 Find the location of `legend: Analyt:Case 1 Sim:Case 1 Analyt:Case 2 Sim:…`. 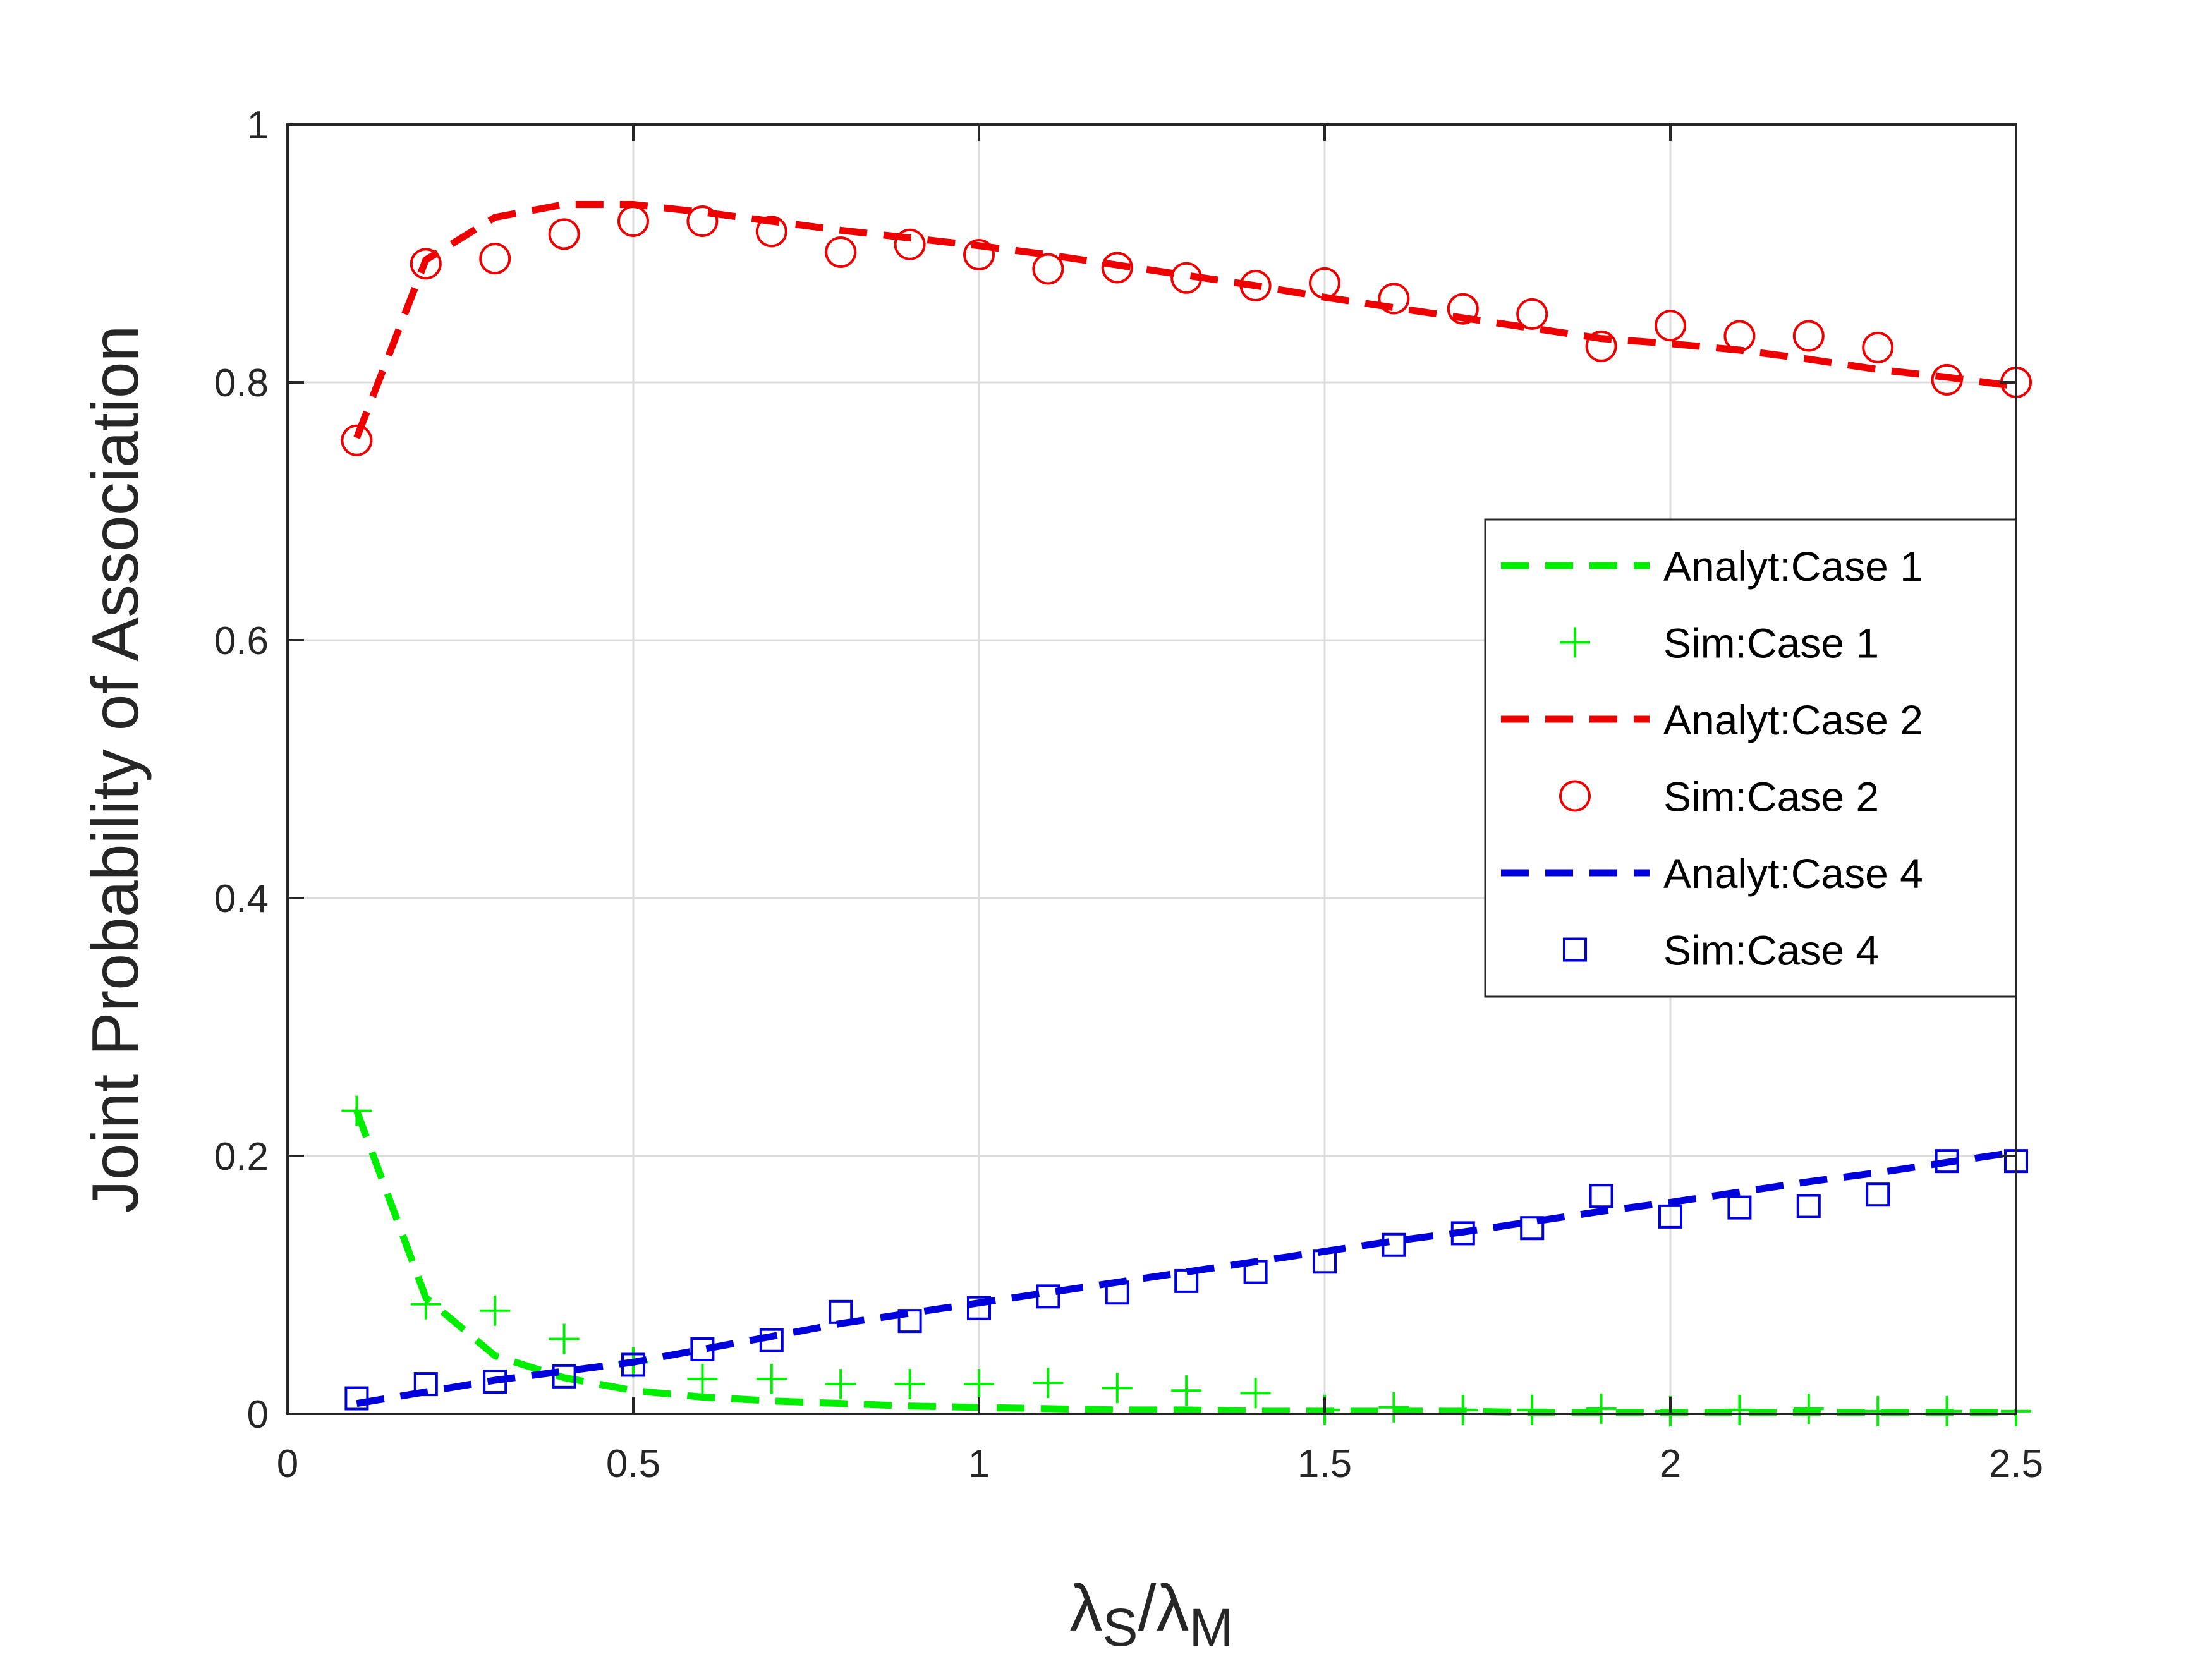

legend: Analyt:Case 1 Sim:Case 1 Analyt:Case 2 Sim:… is located at coordinates (1750, 758).